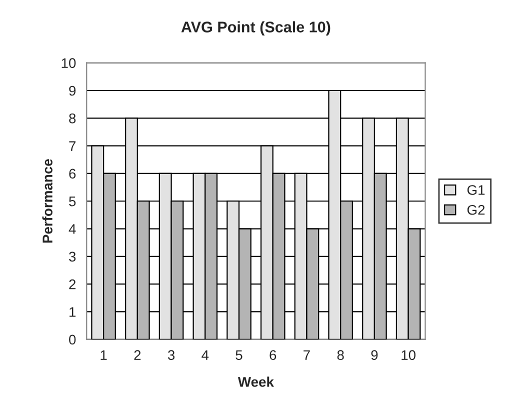  Describe the element at coordinates (72, 257) in the screenshot. I see `y-tick-label: 3` at that location.